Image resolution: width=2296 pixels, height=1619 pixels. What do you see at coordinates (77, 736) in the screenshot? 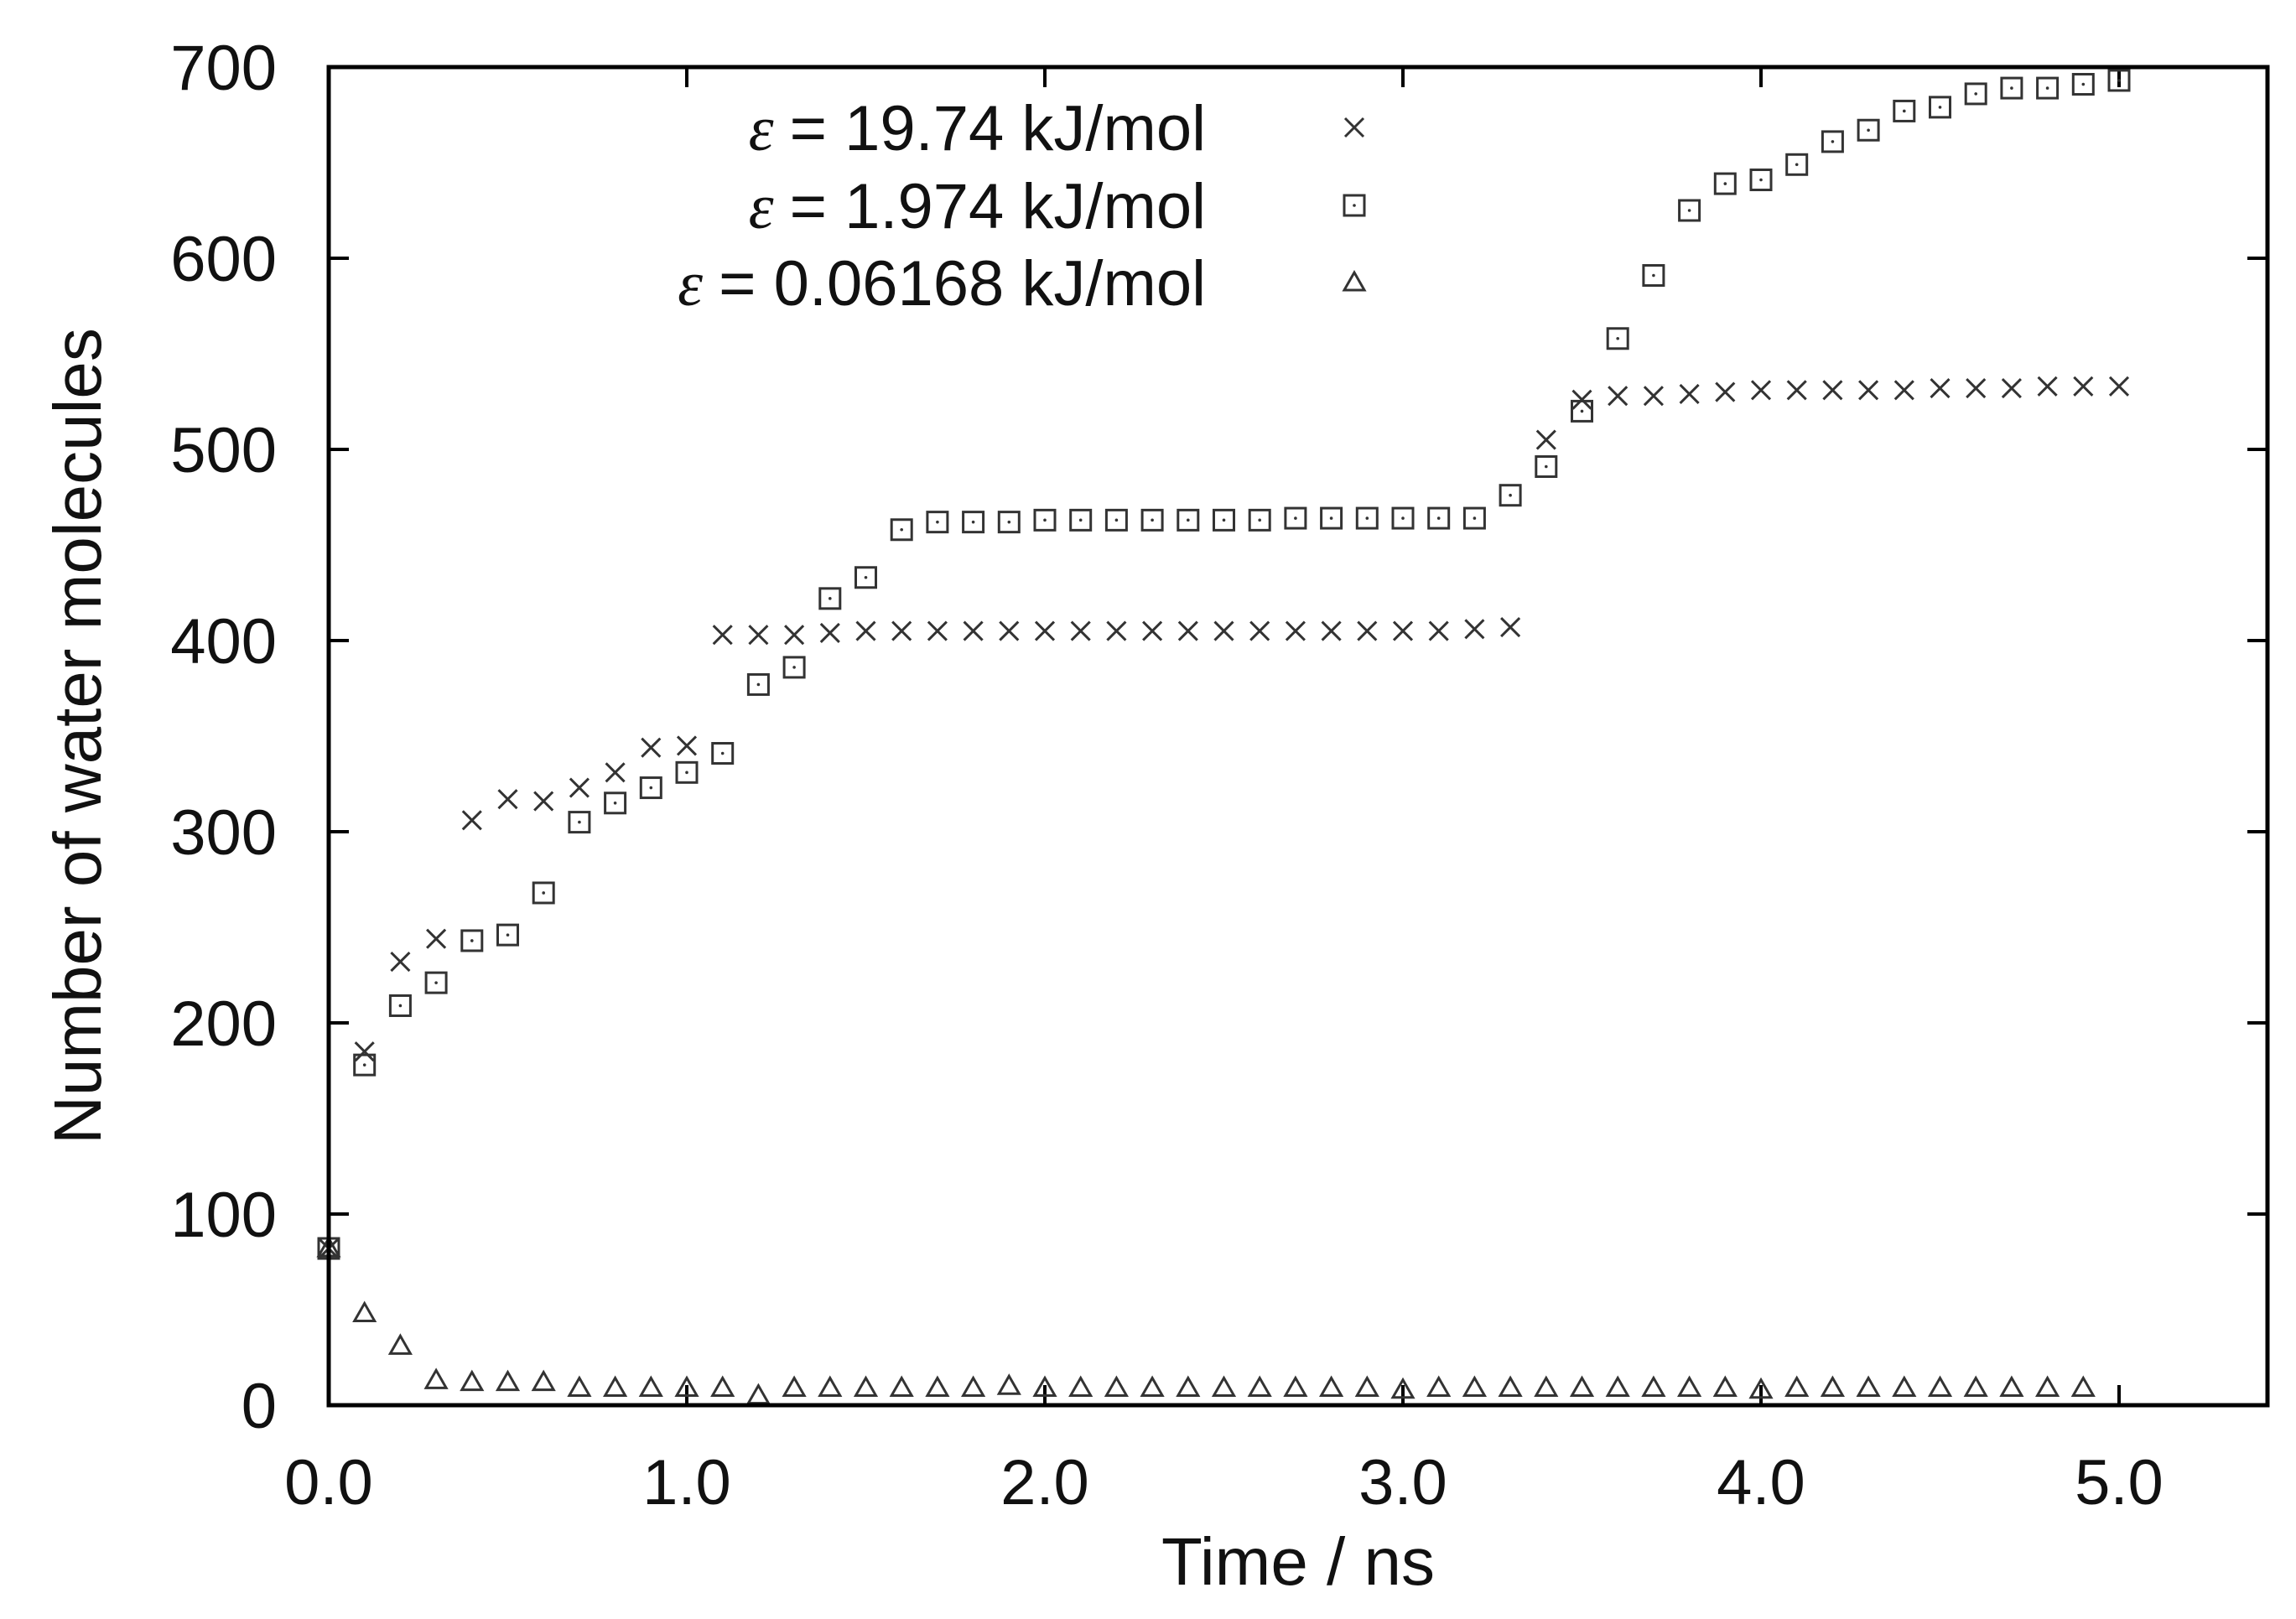
I see `y-axis-title: Number of water molecules` at bounding box center [77, 736].